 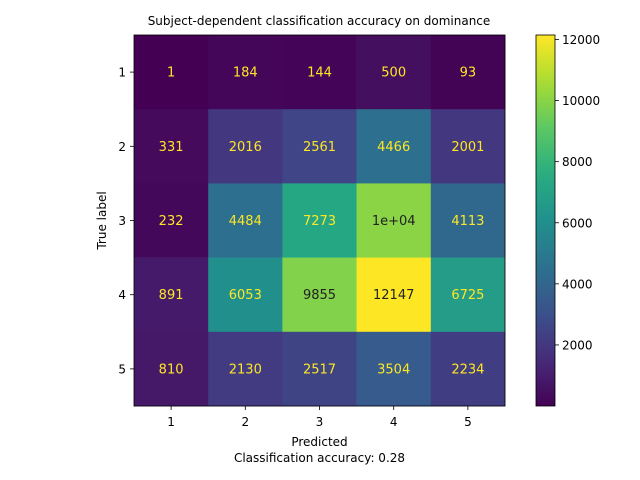 I want to click on cell-value-label: 4113, so click(x=467, y=221).